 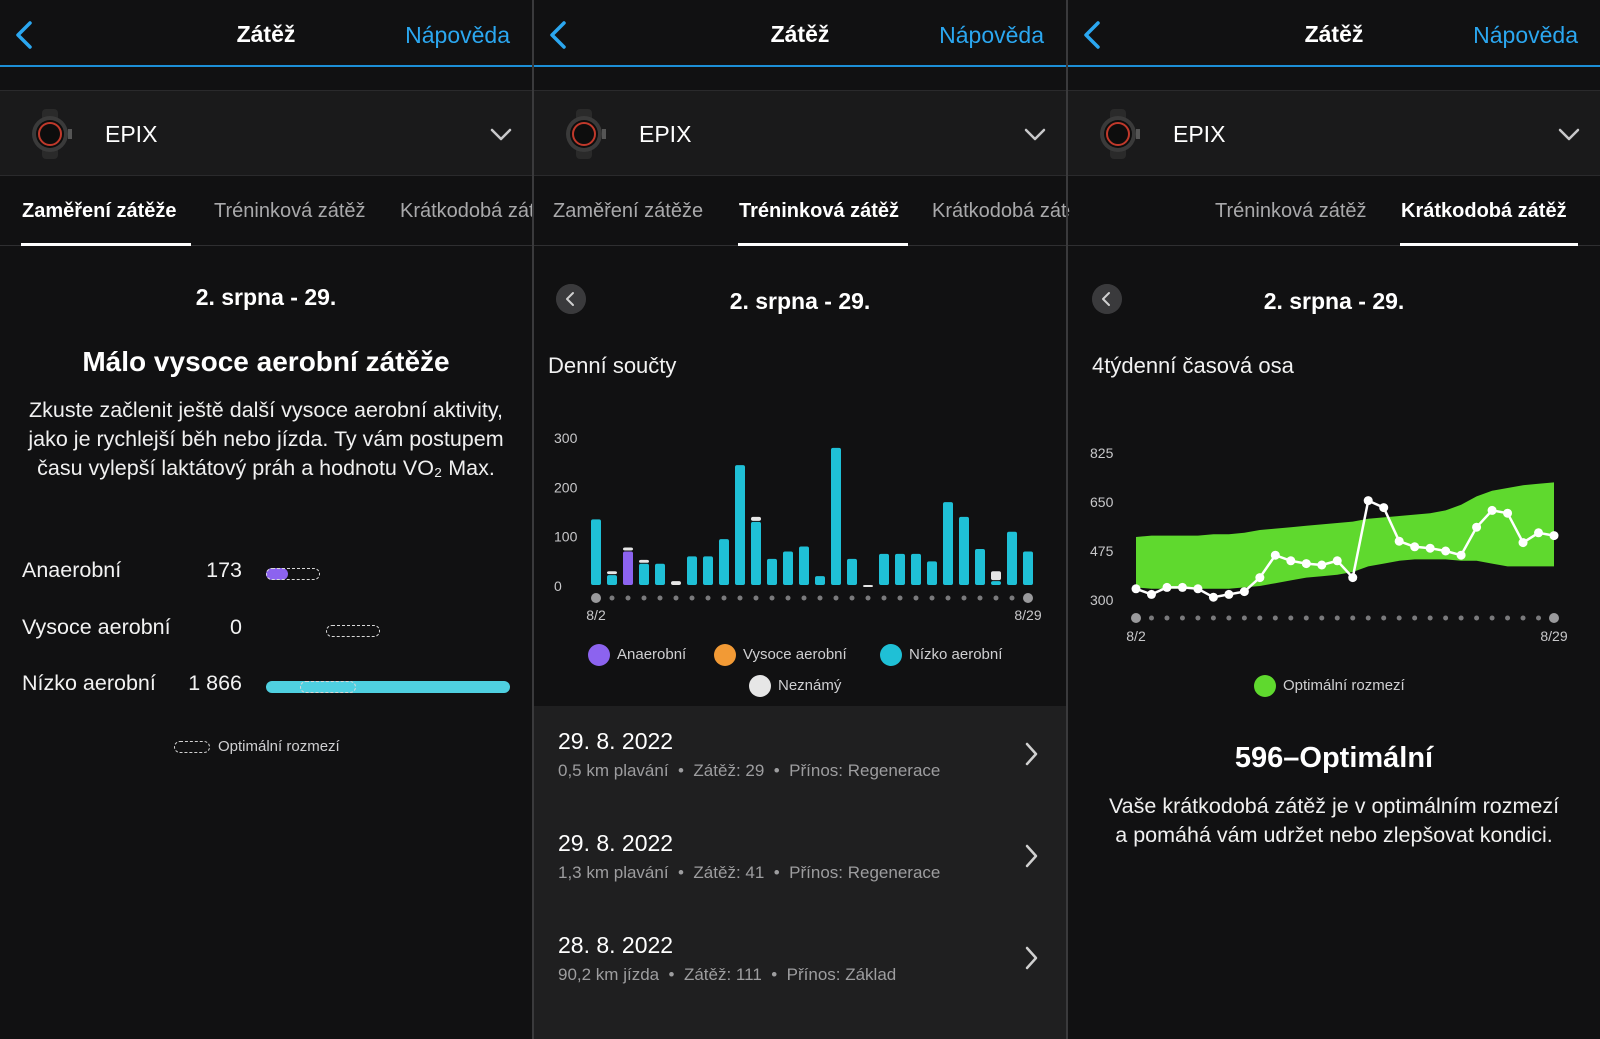 What do you see at coordinates (533, 519) in the screenshot?
I see `divider` at bounding box center [533, 519].